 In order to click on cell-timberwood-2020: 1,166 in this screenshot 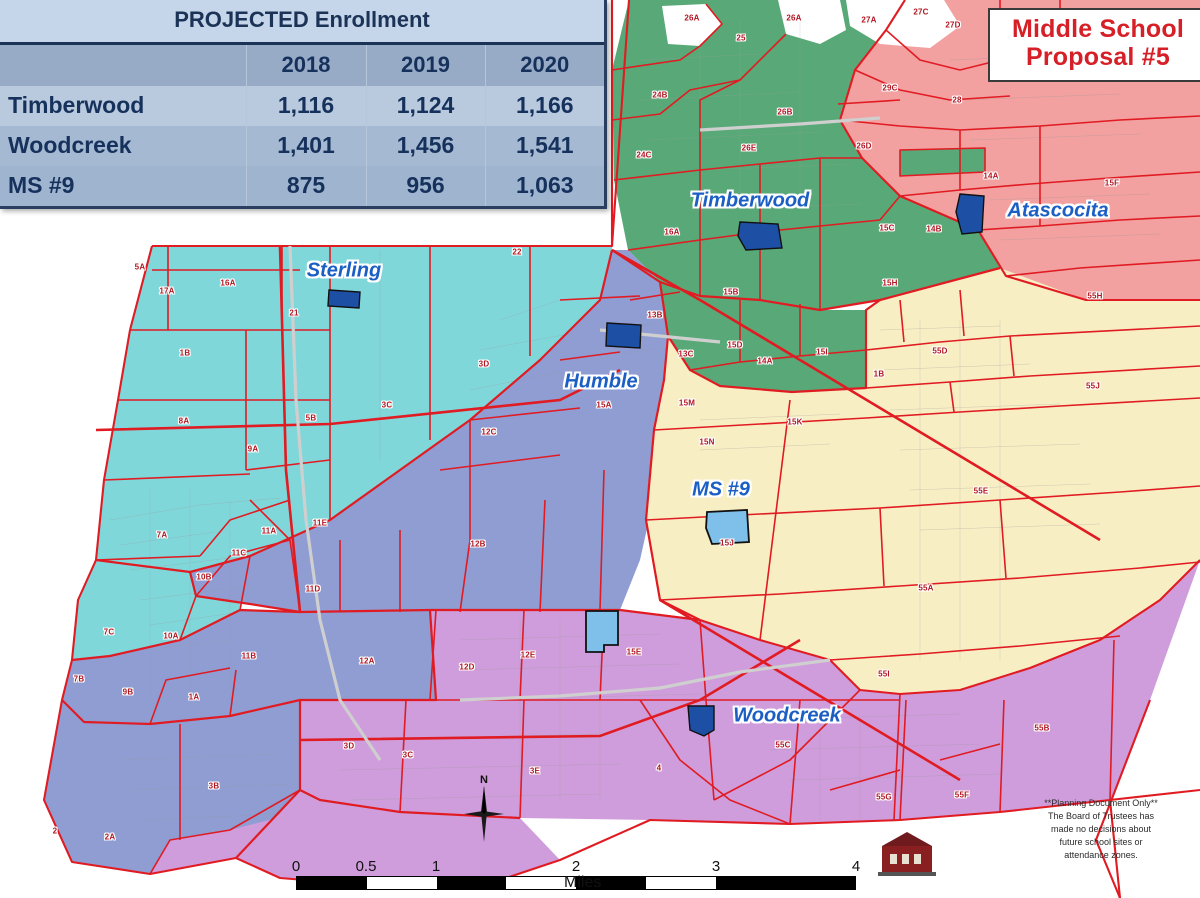, I will do `click(544, 106)`.